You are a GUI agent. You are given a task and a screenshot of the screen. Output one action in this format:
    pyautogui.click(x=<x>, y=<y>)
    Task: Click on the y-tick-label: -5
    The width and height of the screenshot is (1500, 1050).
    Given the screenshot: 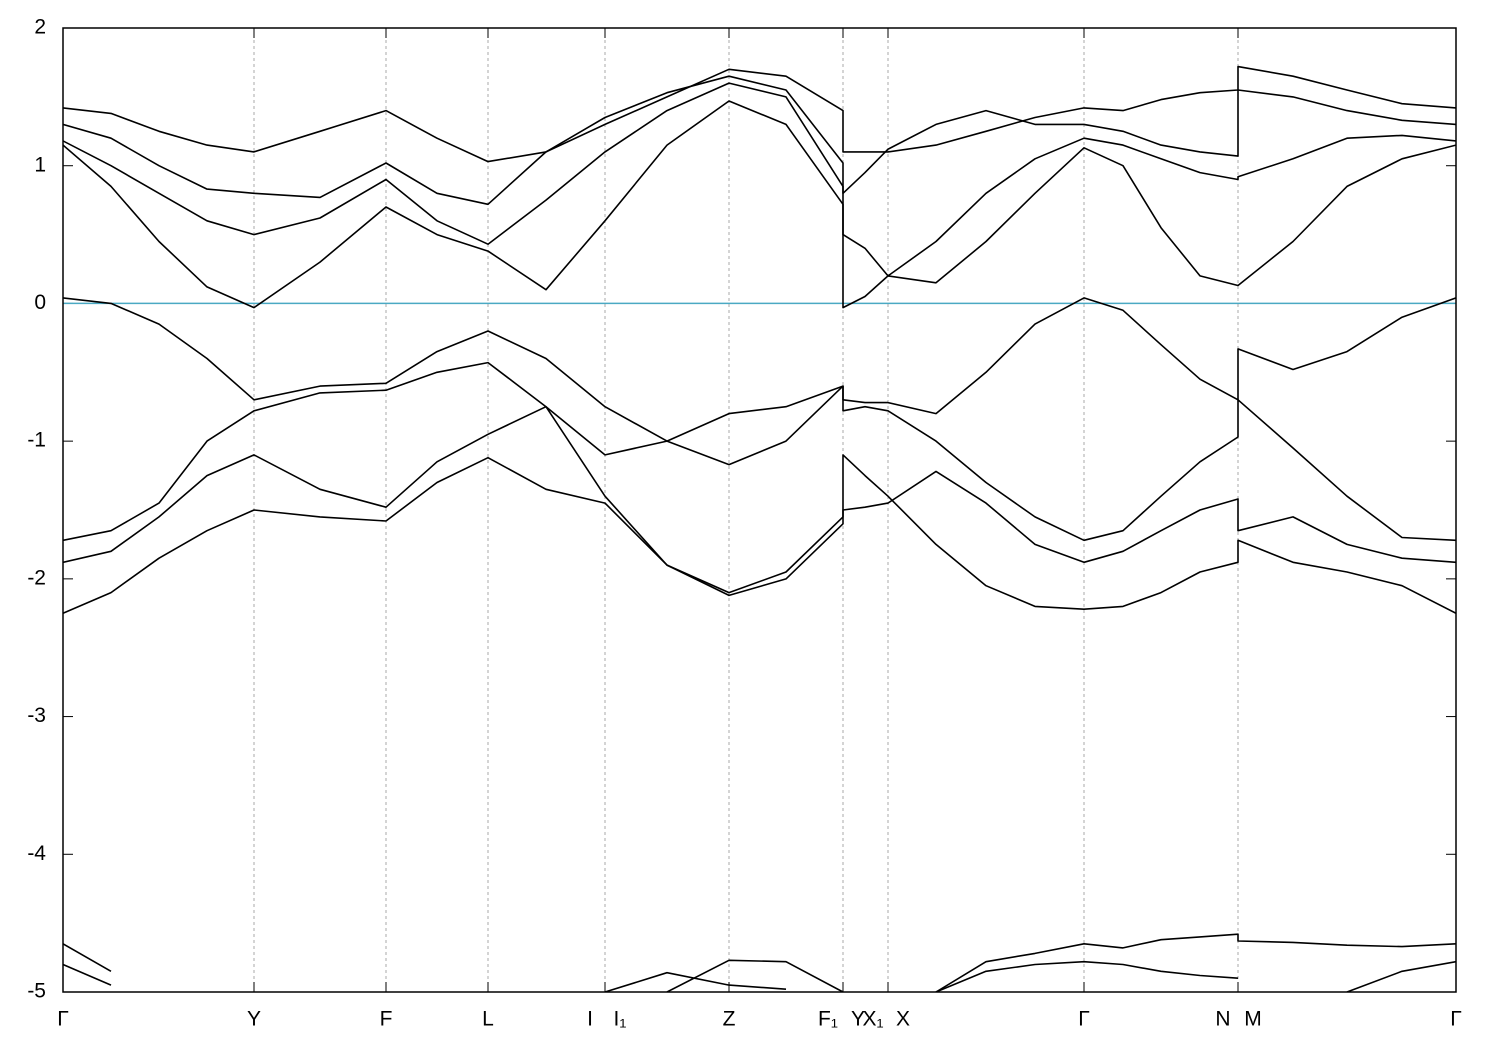 What is the action you would take?
    pyautogui.click(x=36, y=991)
    